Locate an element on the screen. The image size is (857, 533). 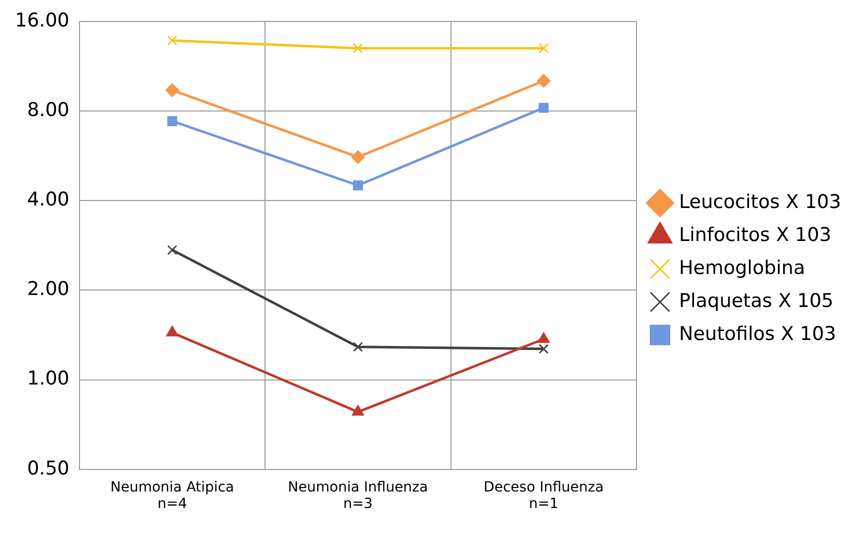
y-tick-label: 8.00 is located at coordinates (48, 109).